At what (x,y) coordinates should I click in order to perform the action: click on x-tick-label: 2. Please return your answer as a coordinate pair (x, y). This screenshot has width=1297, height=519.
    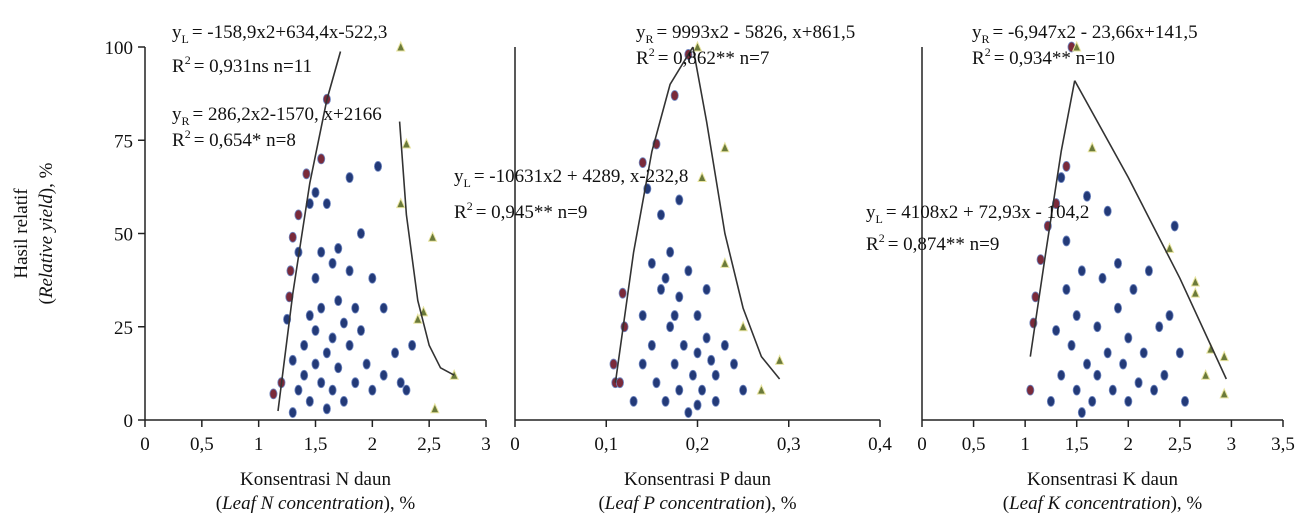
    Looking at the image, I should click on (1129, 444).